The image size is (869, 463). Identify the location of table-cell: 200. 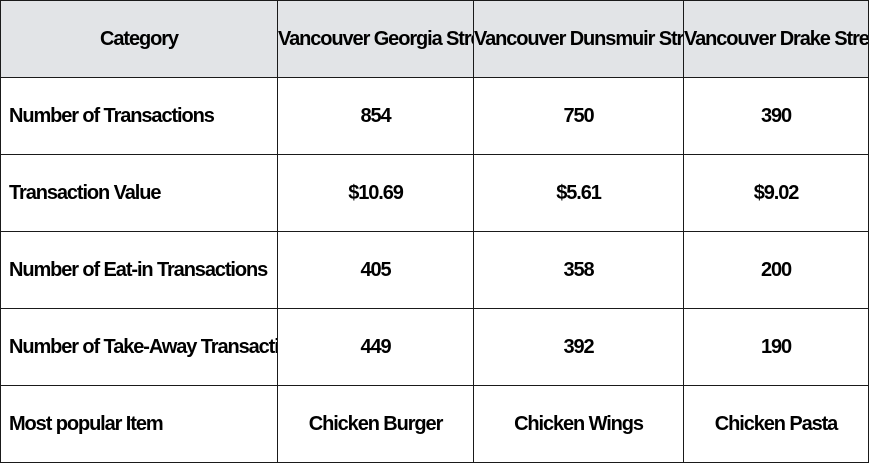
(776, 270).